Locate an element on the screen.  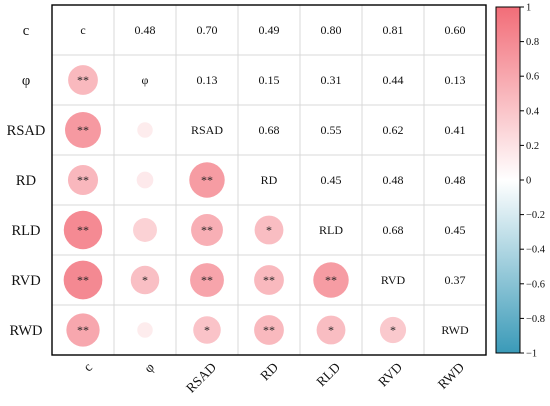
row-label-rd: RD is located at coordinates (26, 181).